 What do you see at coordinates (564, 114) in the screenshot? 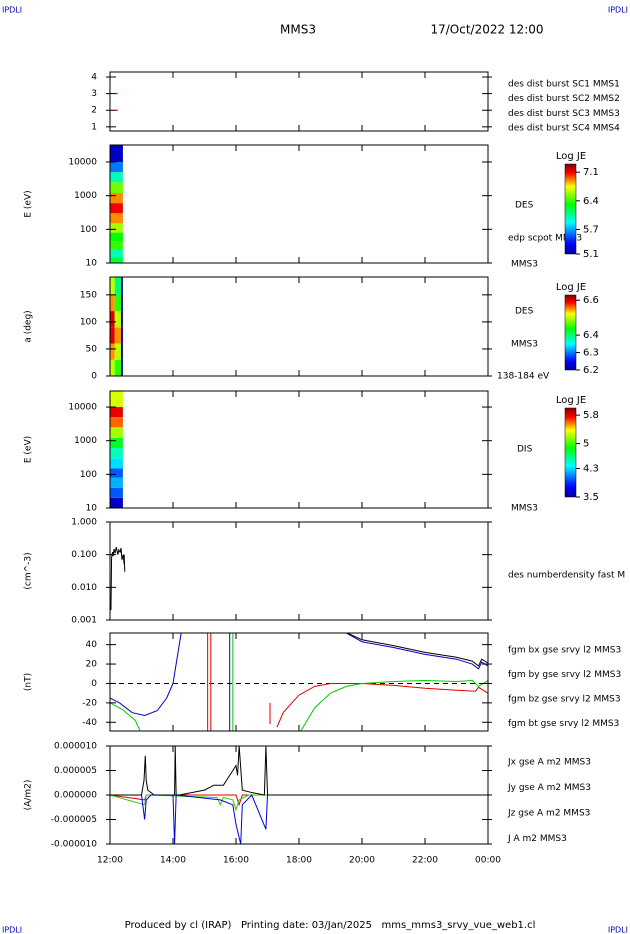
I see `legend-label: des dist burst SC3 MMS3` at bounding box center [564, 114].